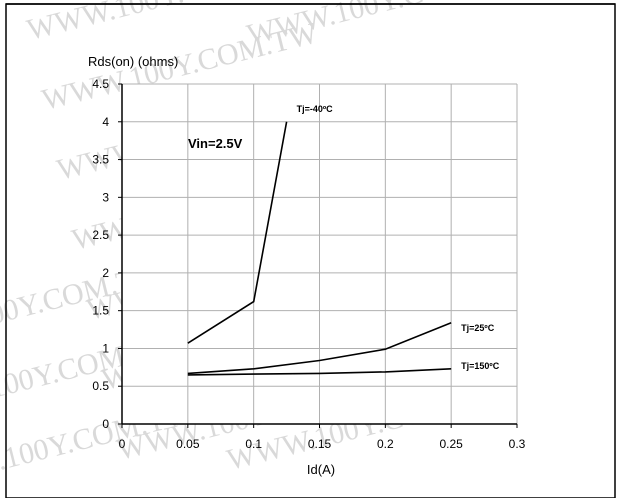 The height and width of the screenshot is (498, 622). What do you see at coordinates (478, 328) in the screenshot?
I see `series-label-1: Tj=25ºC` at bounding box center [478, 328].